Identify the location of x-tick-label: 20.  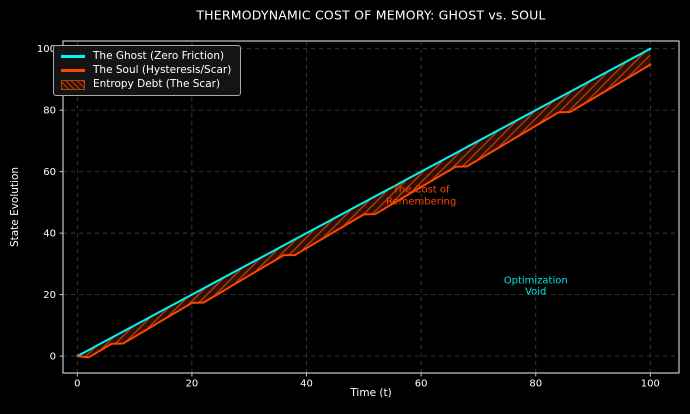
(192, 384).